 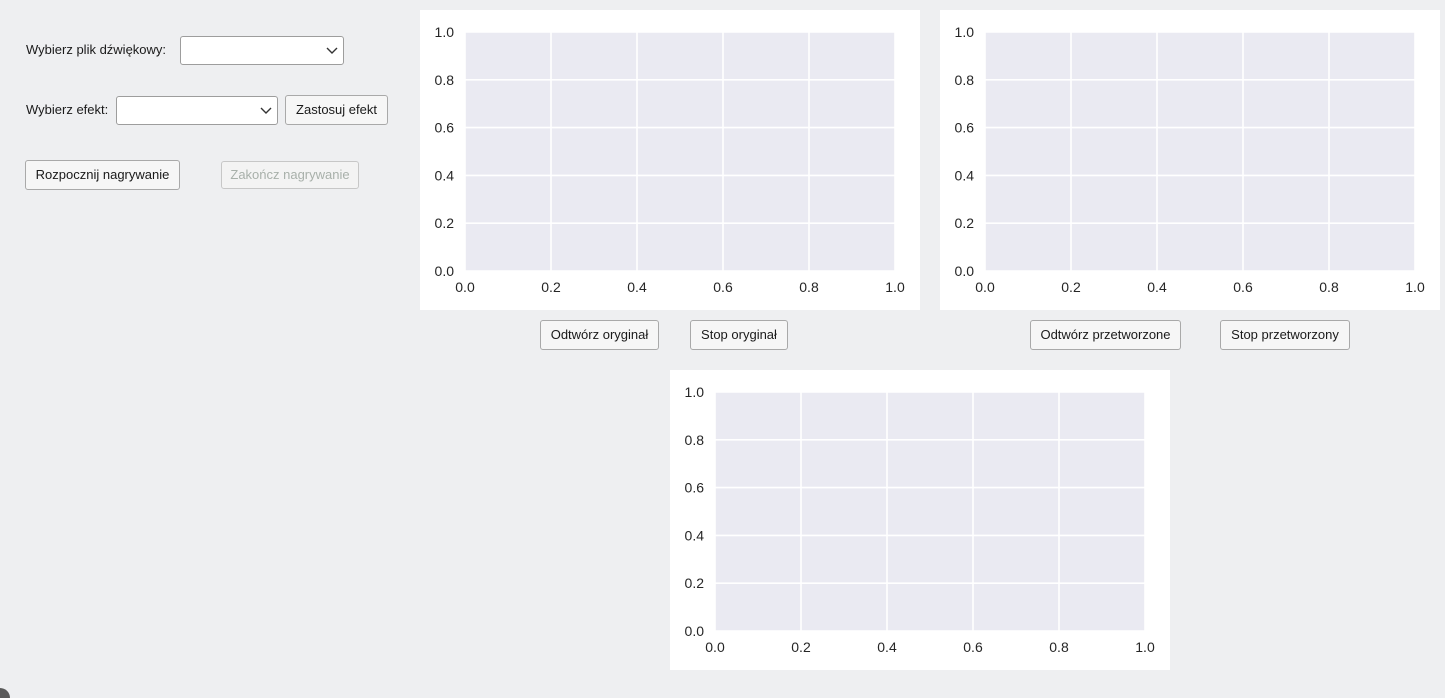 I want to click on play-processed-button: Odtwórz przetworzone, so click(x=1105, y=335).